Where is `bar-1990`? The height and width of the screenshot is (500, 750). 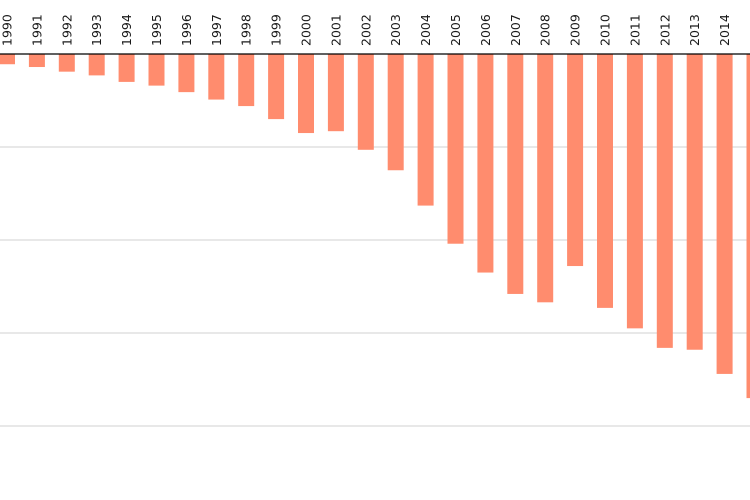 bar-1990 is located at coordinates (7, 59).